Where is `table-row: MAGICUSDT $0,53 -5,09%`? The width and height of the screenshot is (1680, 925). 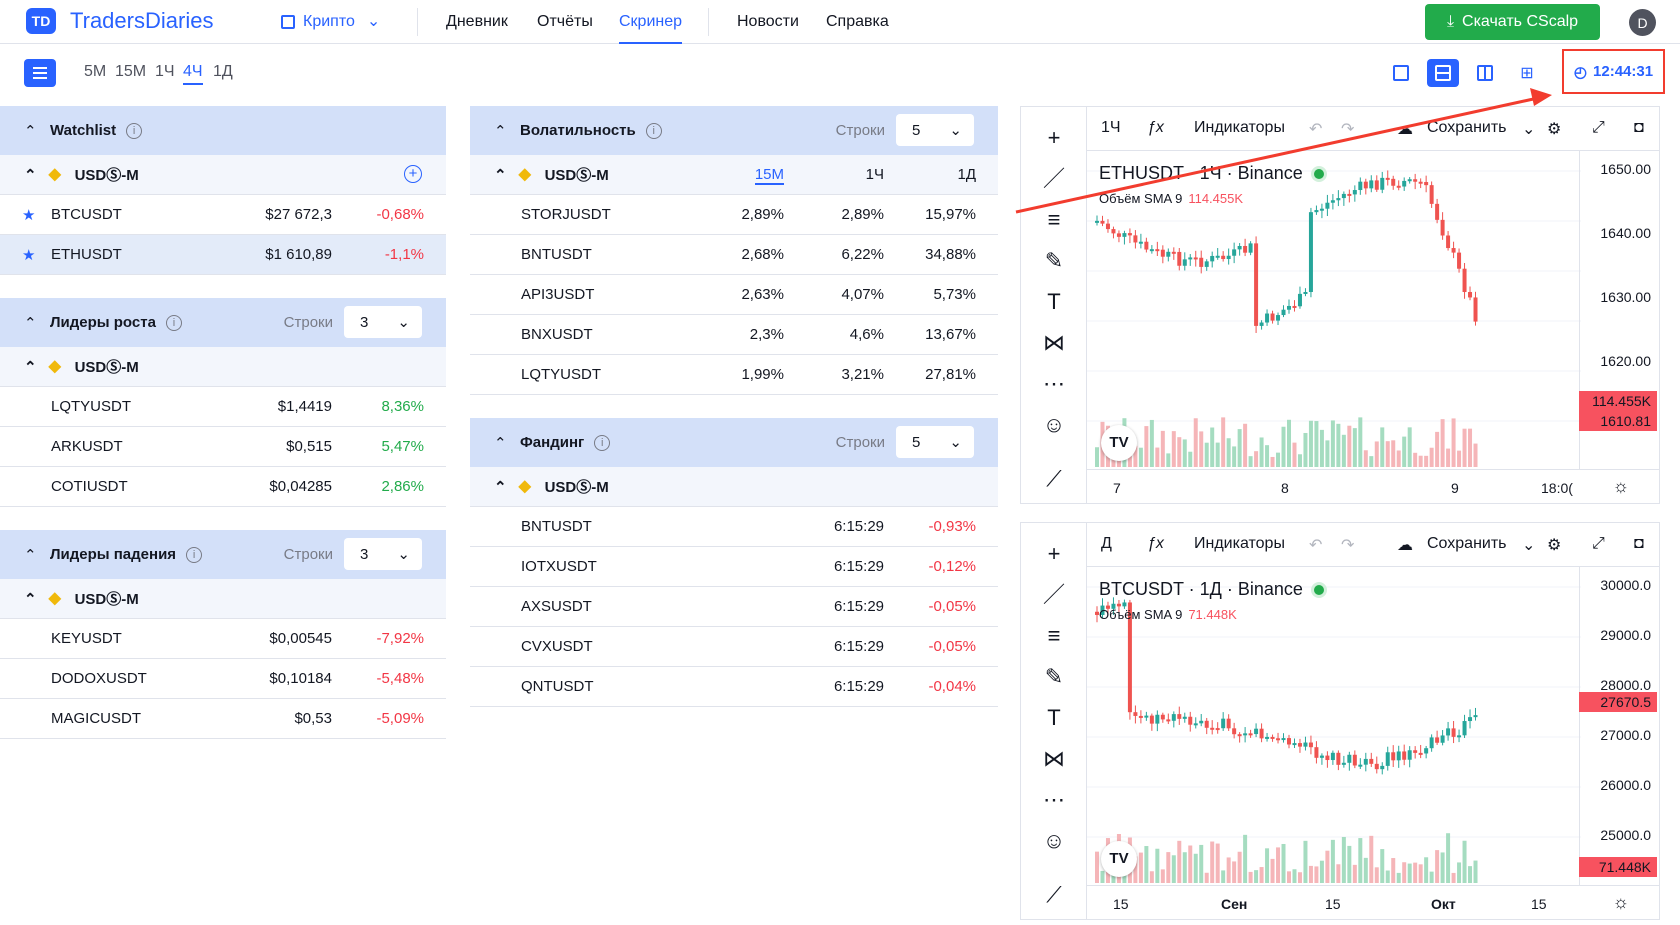 table-row: MAGICUSDT $0,53 -5,09% is located at coordinates (223, 719).